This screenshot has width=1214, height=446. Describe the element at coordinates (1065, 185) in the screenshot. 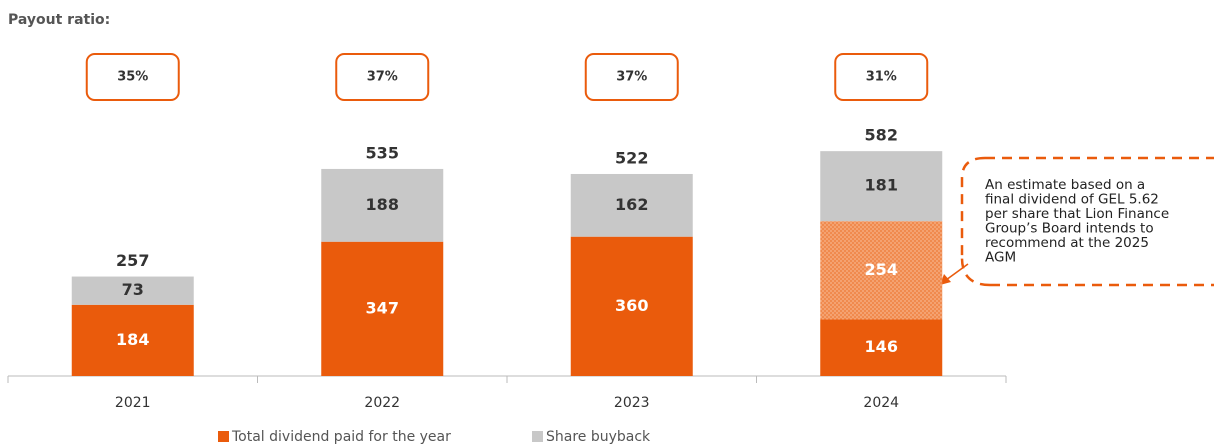

I see `annotation-text: An estimate based on a` at that location.